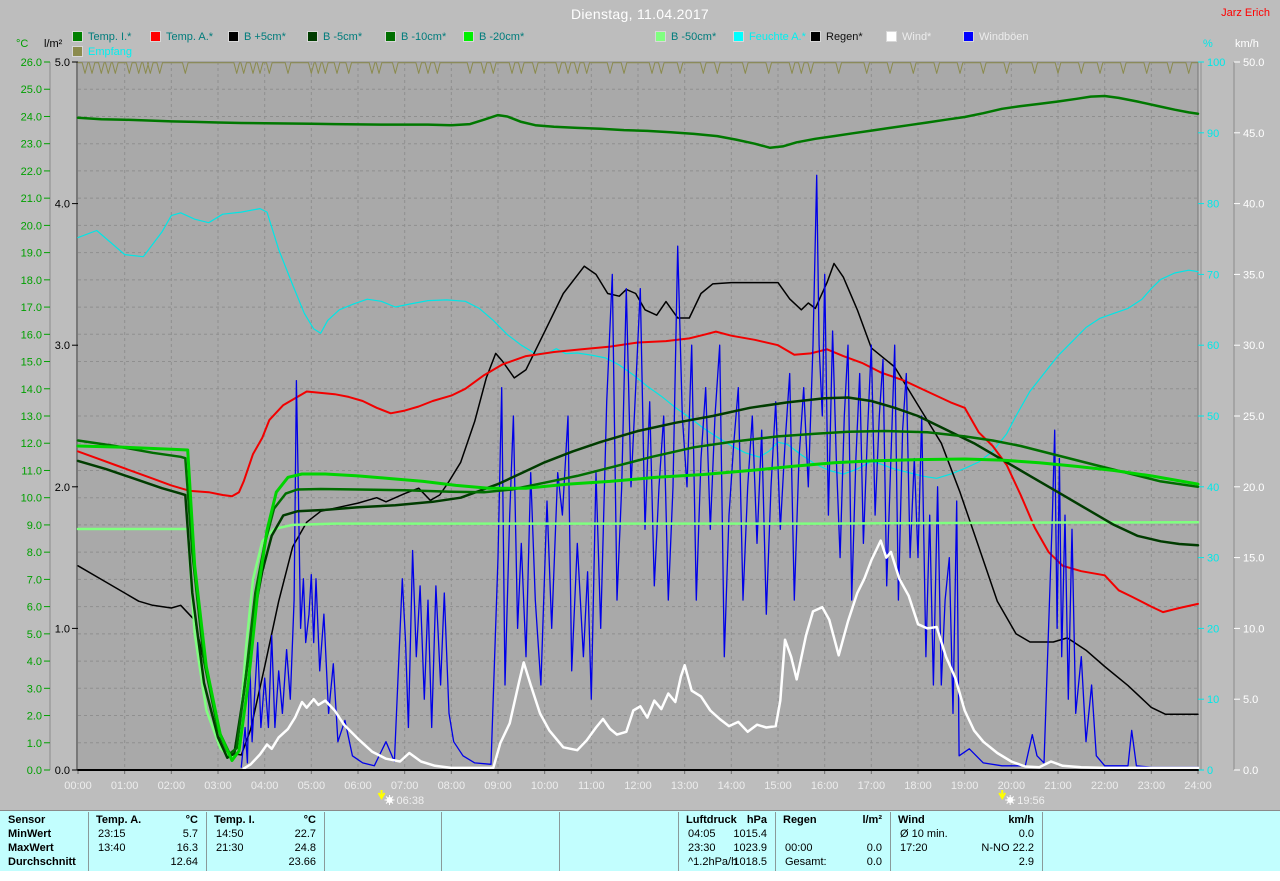  Describe the element at coordinates (996, 37) in the screenshot. I see `legend-item-windb-en: Windböen` at that location.